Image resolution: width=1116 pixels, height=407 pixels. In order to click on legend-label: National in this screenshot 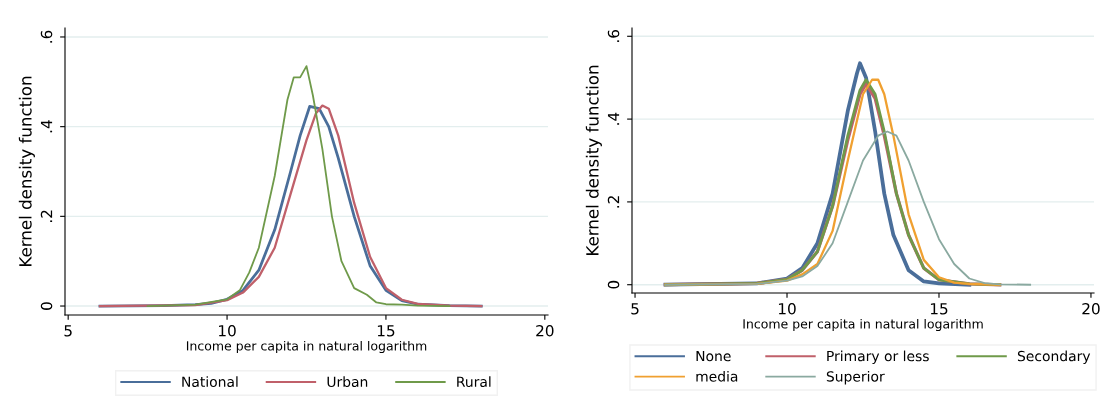, I will do `click(210, 382)`.